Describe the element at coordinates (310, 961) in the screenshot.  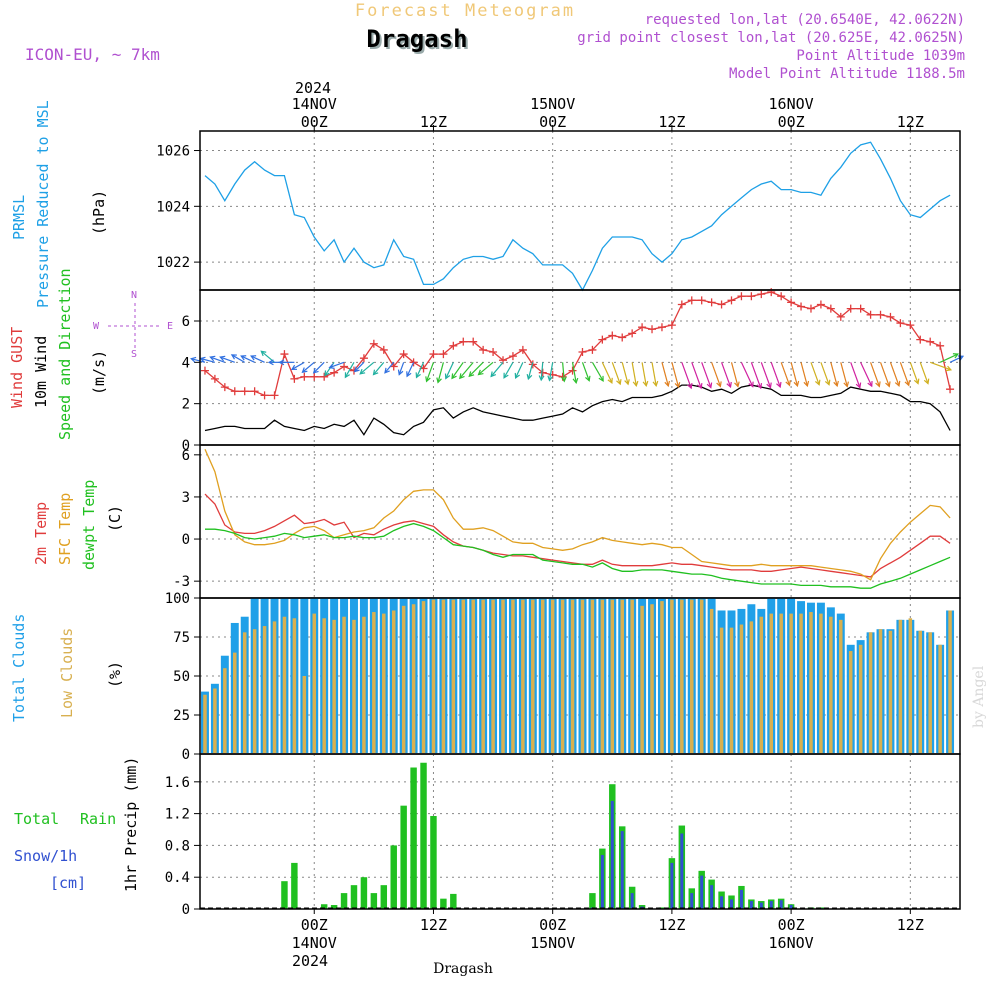
I see `bottom-year: 2024` at that location.